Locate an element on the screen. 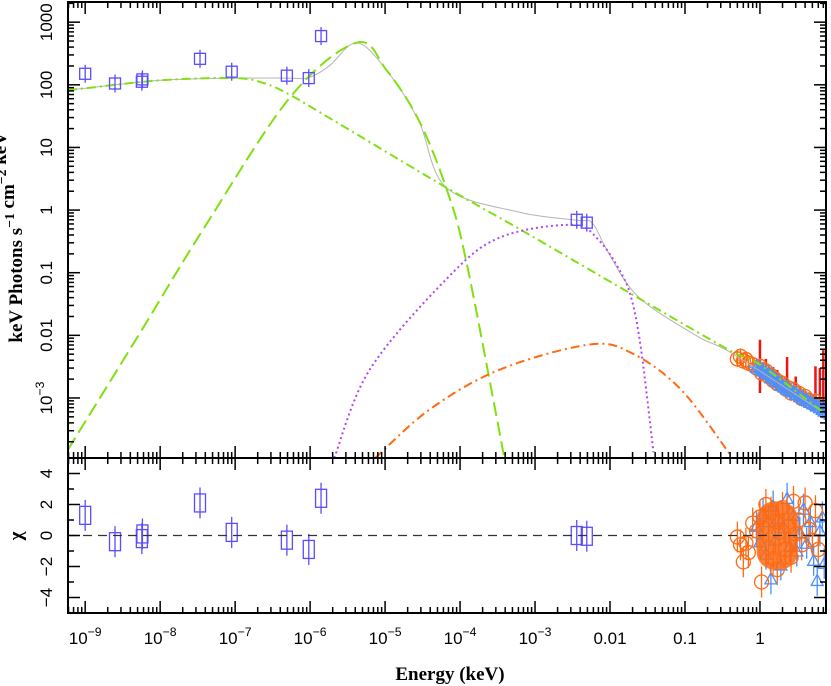 The width and height of the screenshot is (831, 686). y-tick-label-text: 0.01 is located at coordinates (46, 335).